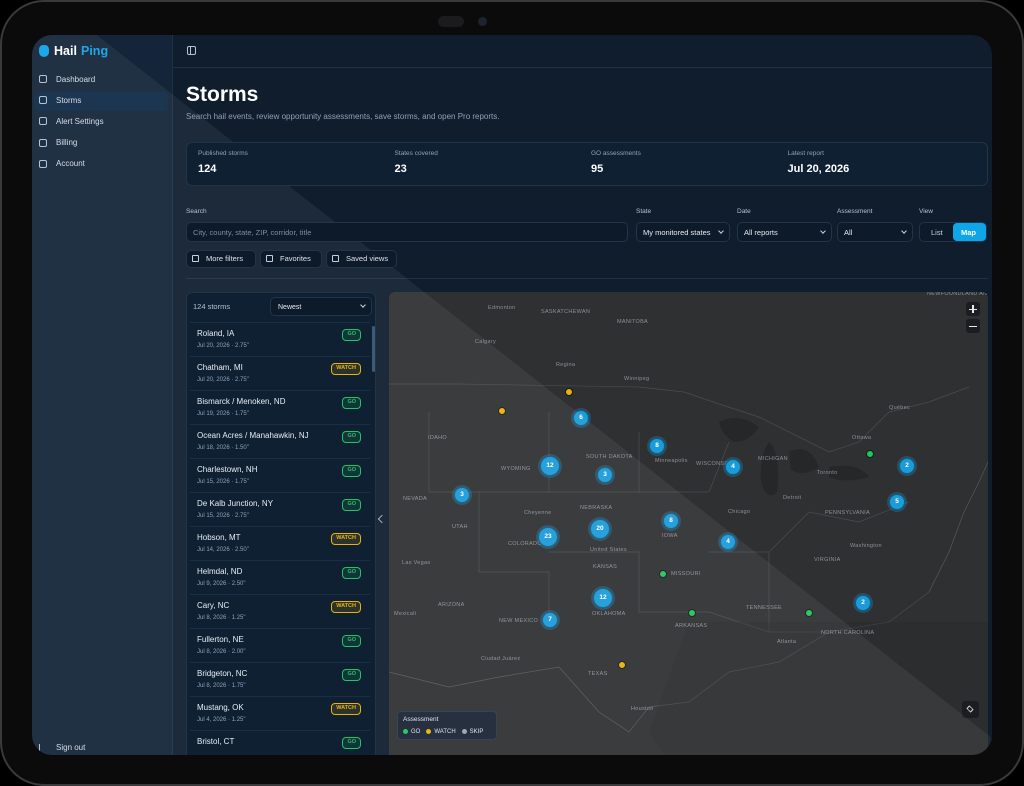 This screenshot has width=1024, height=786. I want to click on storm-name: Fullerton, NE, so click(220, 639).